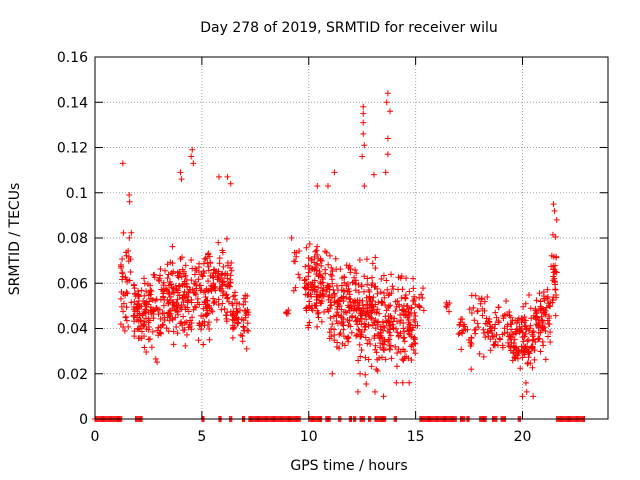  Describe the element at coordinates (348, 466) in the screenshot. I see `x-axis-label: GPS time / hours` at that location.